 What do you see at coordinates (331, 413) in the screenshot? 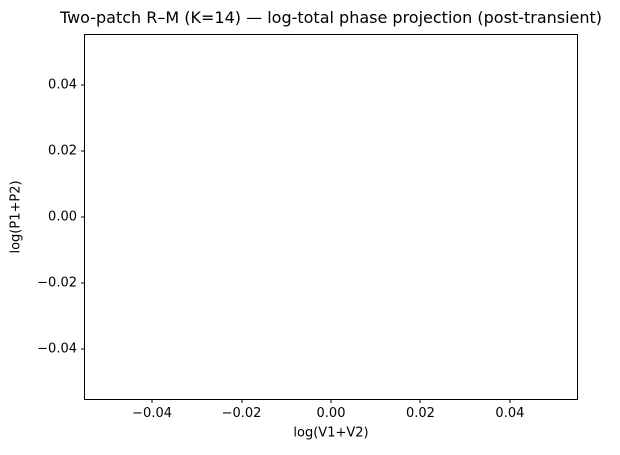
I see `x-tick-label: 0.00` at bounding box center [331, 413].